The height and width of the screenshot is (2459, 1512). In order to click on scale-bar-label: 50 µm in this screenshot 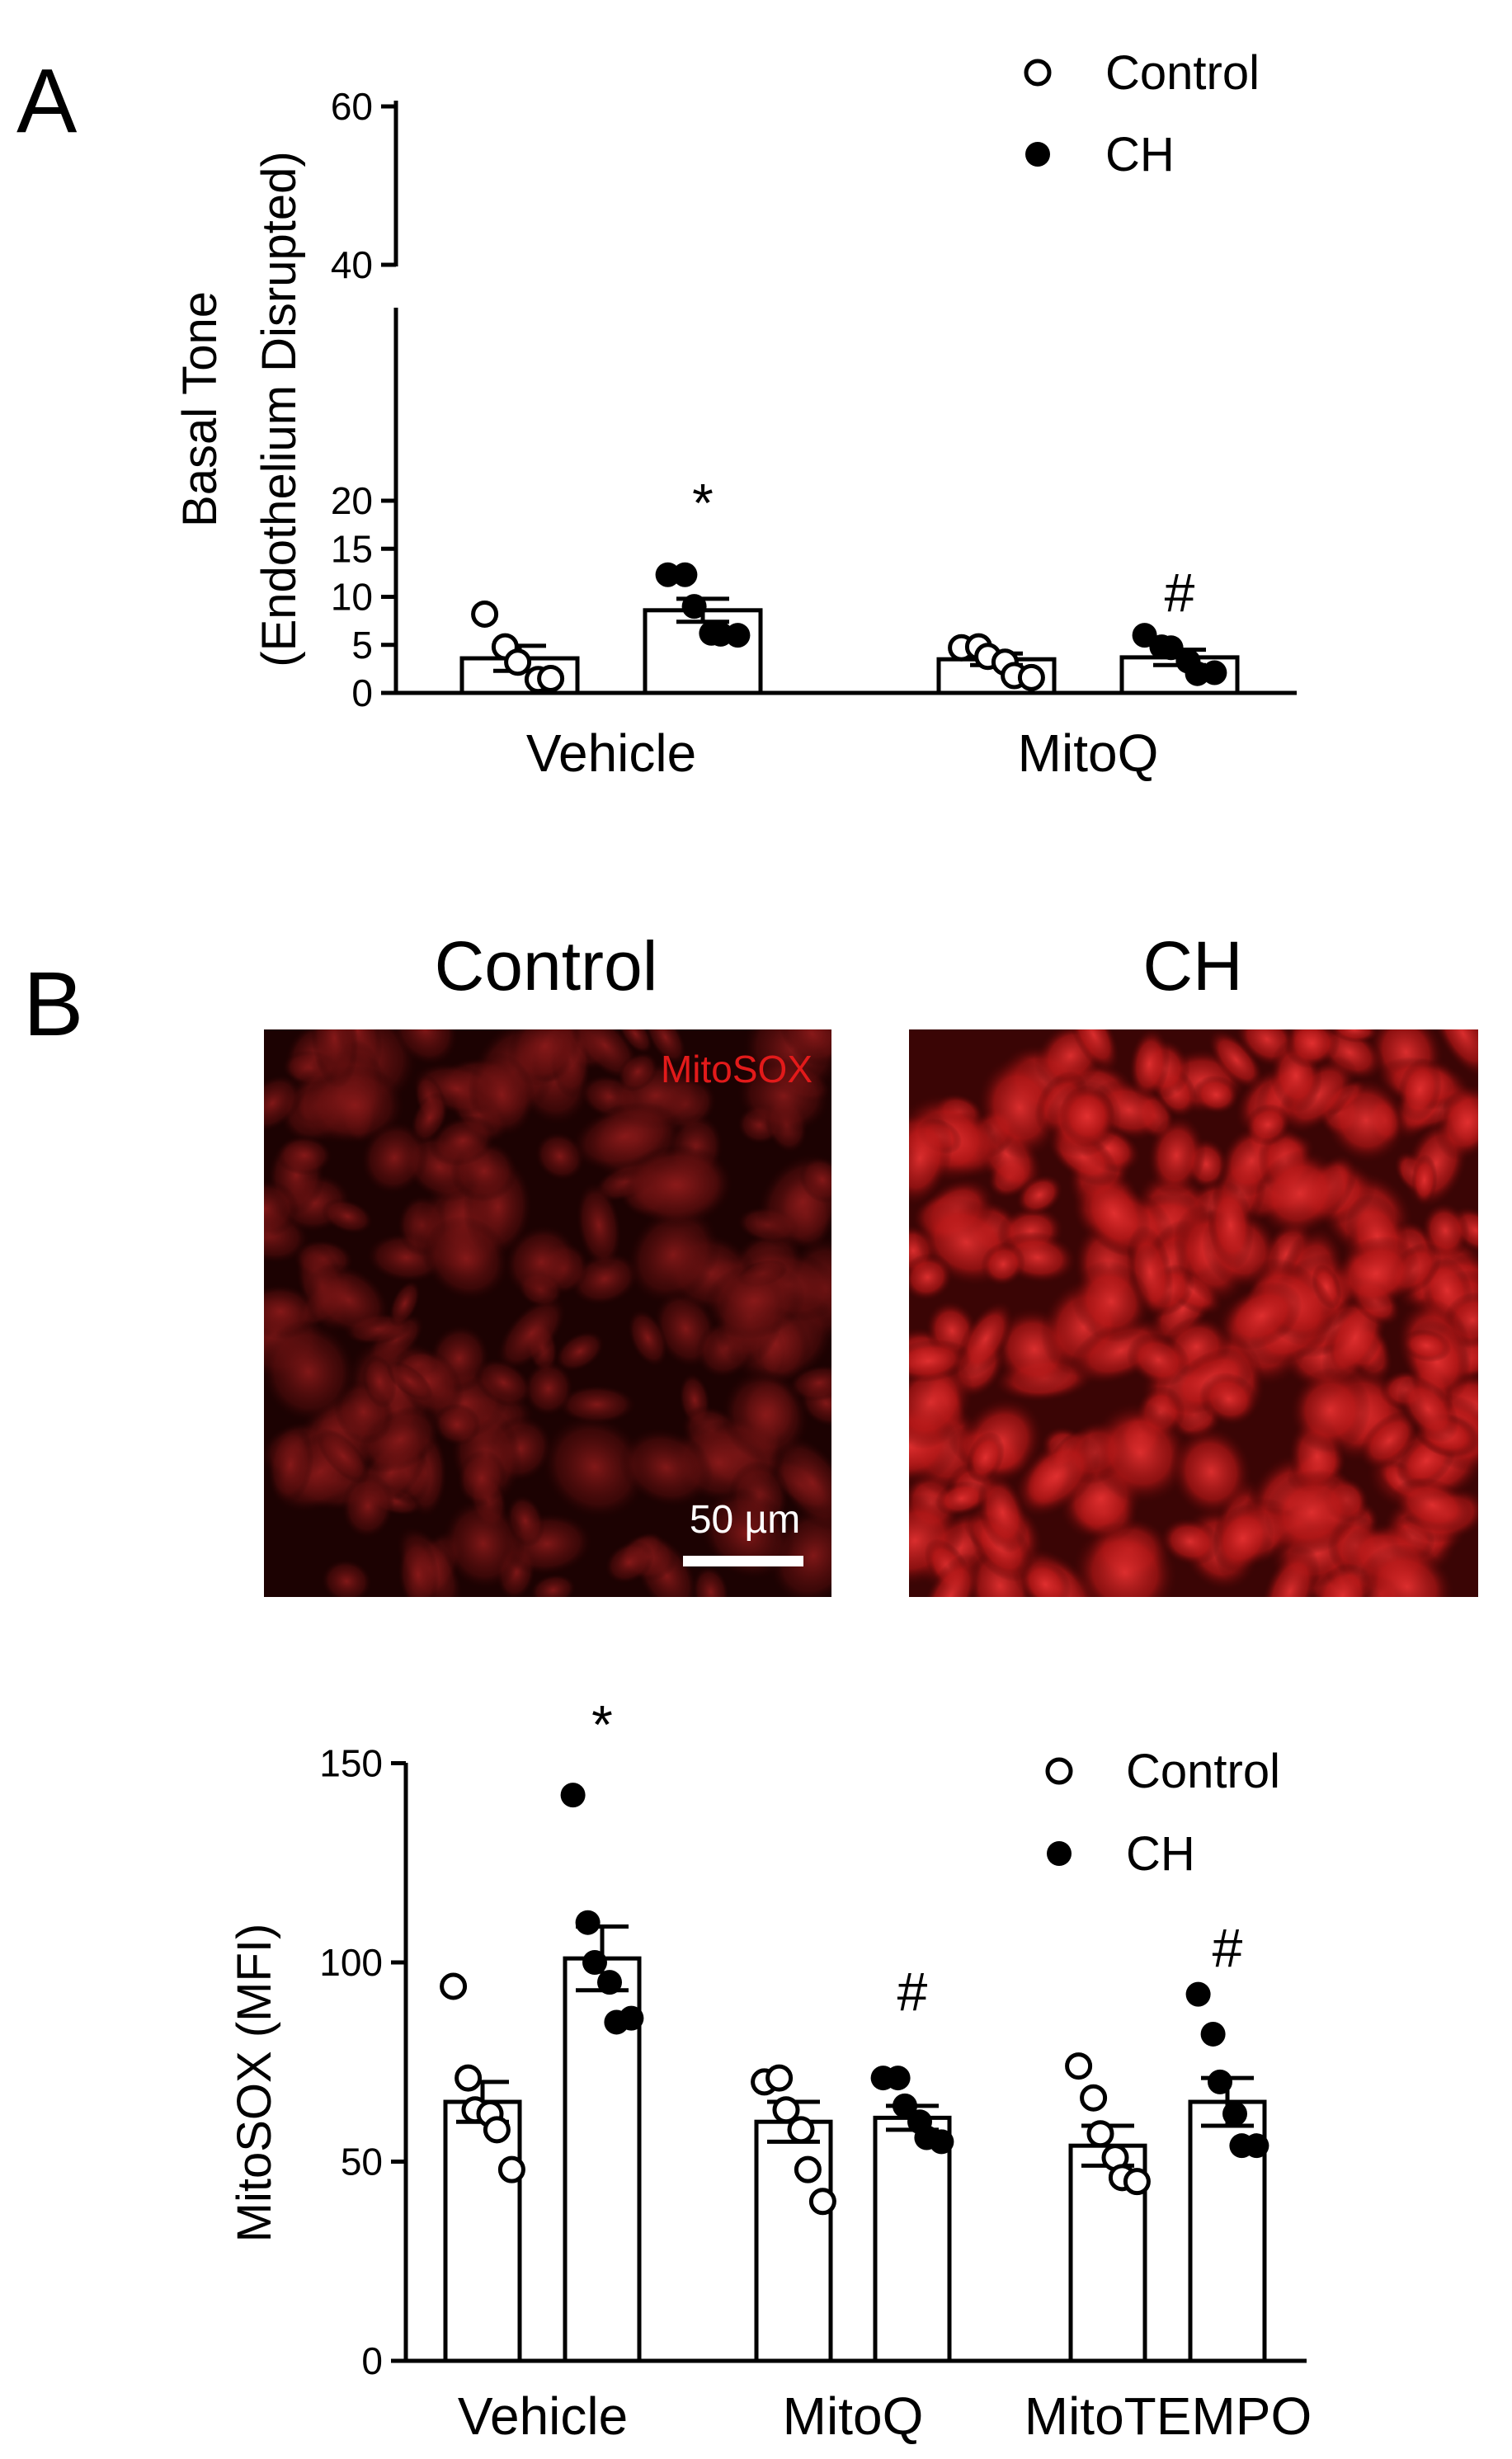, I will do `click(745, 1520)`.